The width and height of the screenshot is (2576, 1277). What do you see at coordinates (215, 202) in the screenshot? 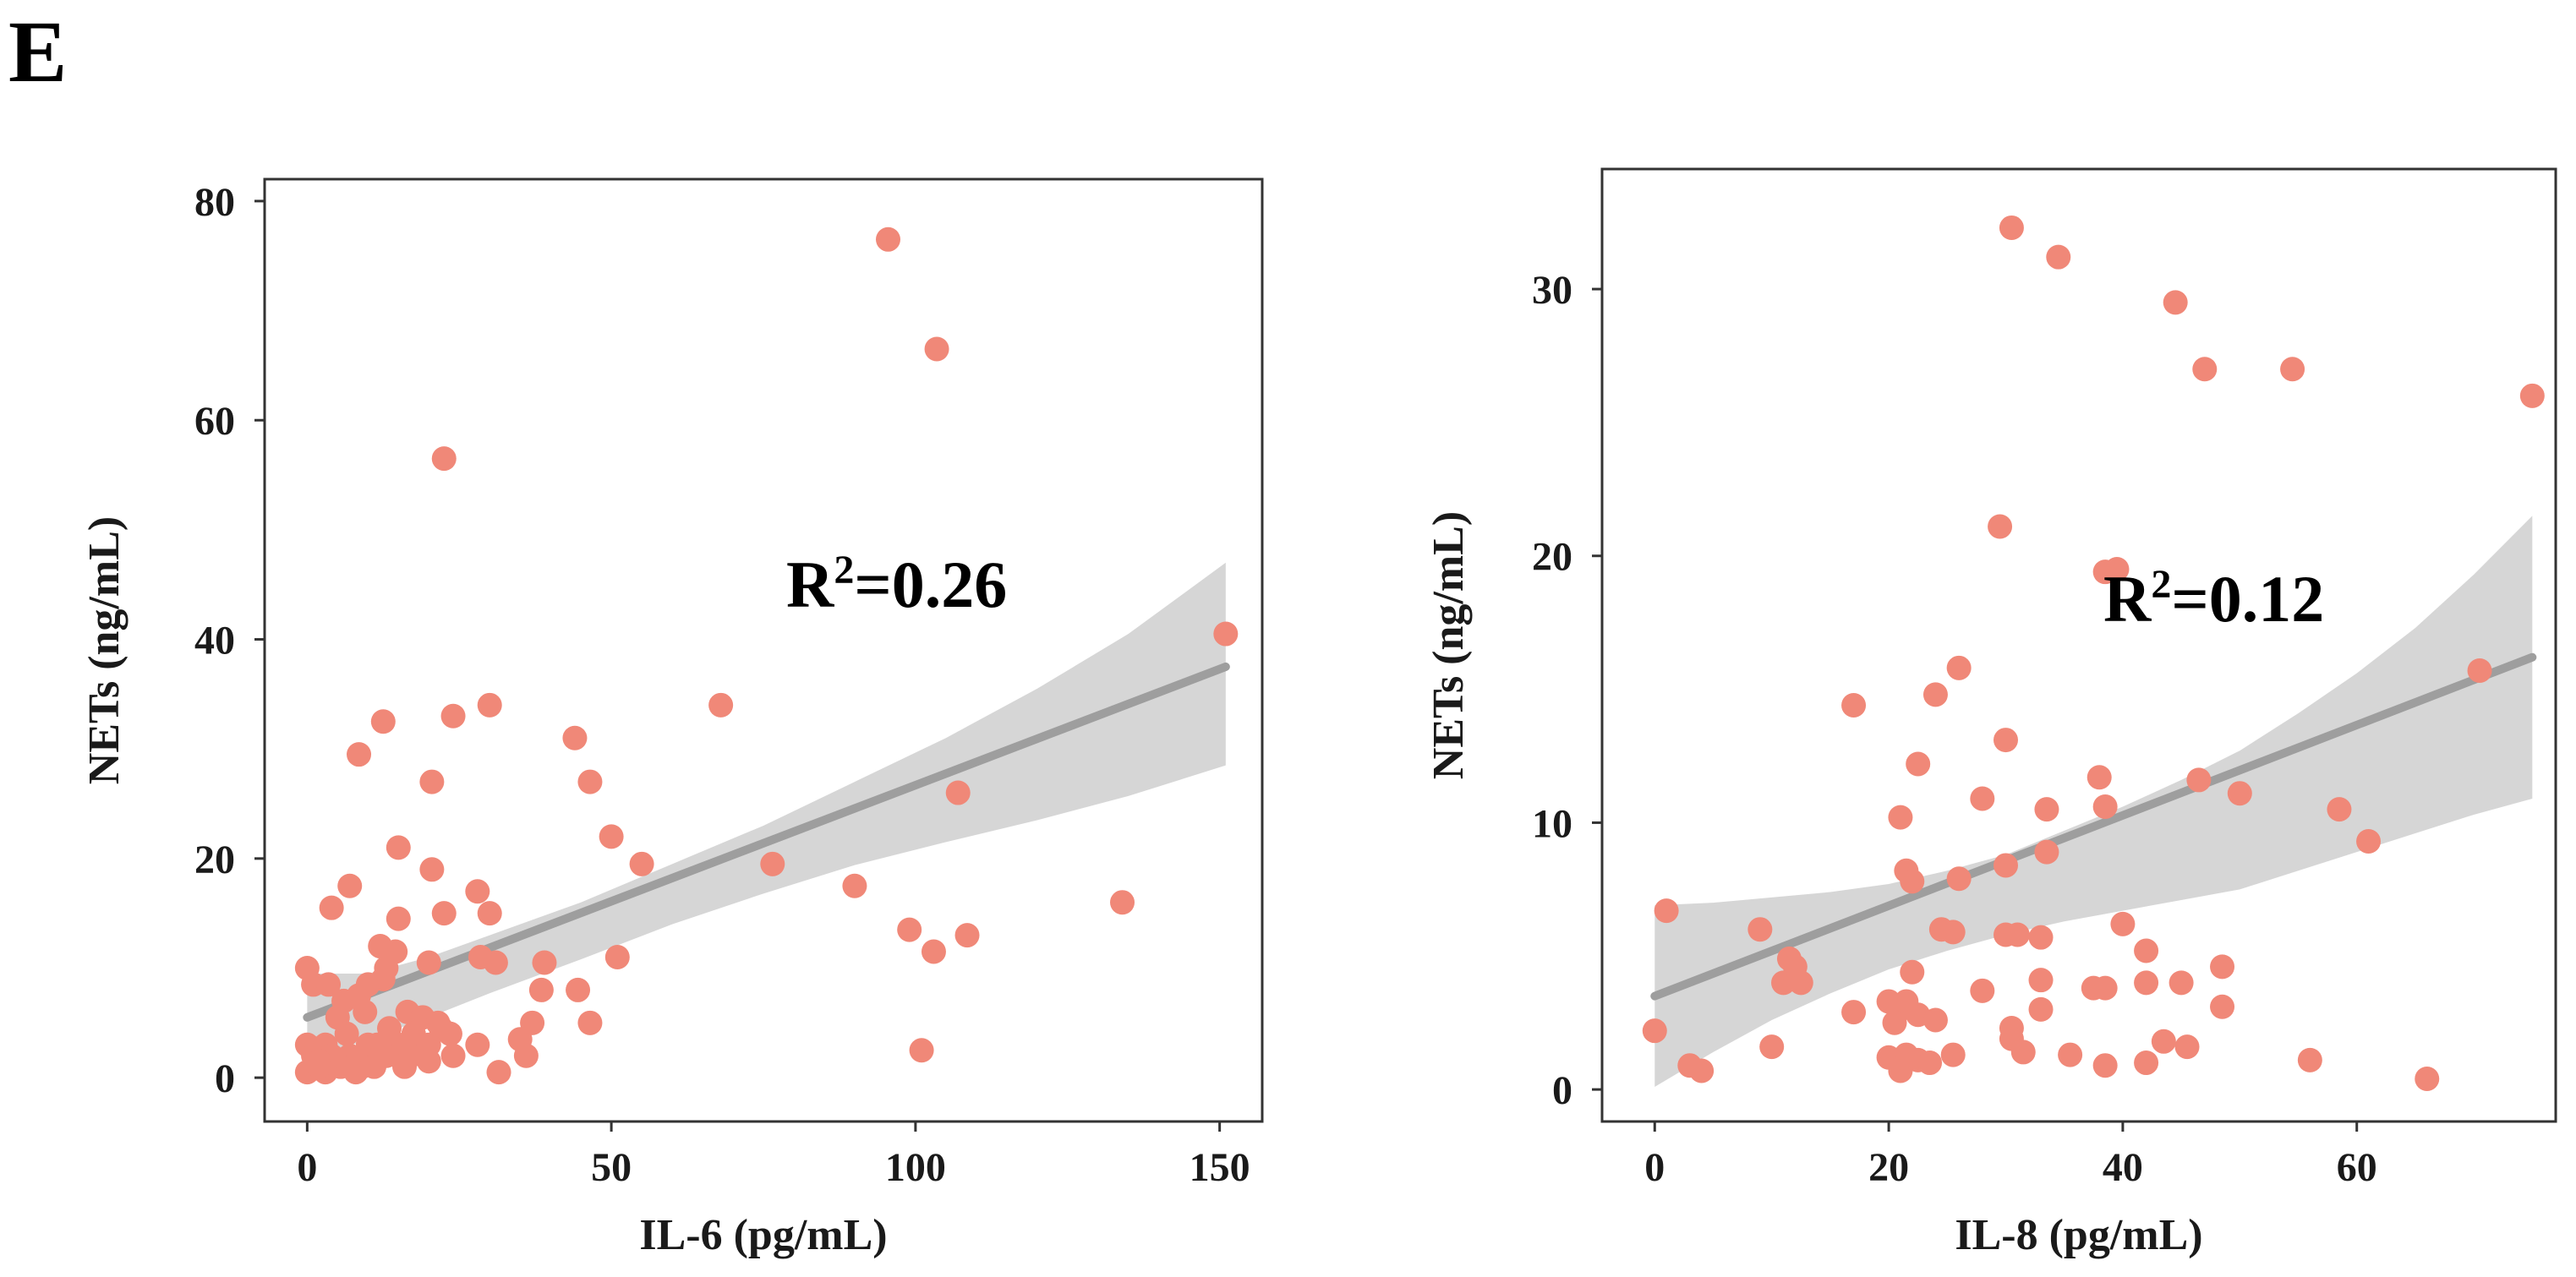
I see `y-tick-label: 80` at bounding box center [215, 202].